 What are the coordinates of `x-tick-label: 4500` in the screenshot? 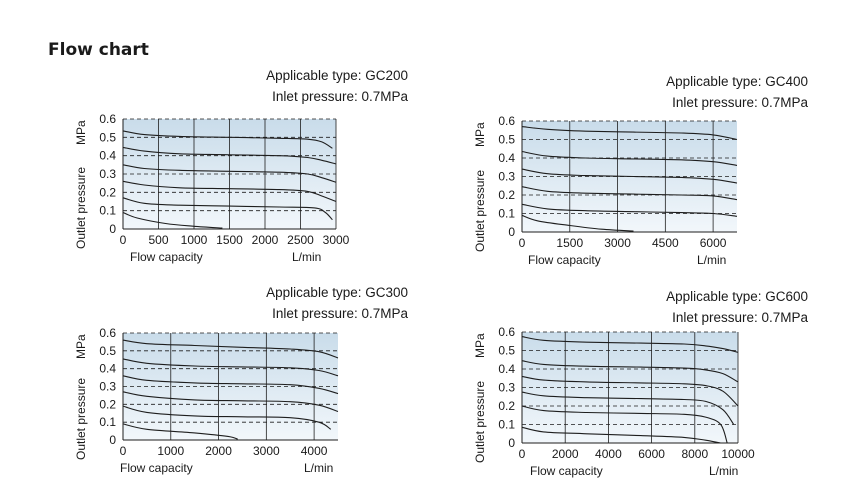 It's located at (665, 243).